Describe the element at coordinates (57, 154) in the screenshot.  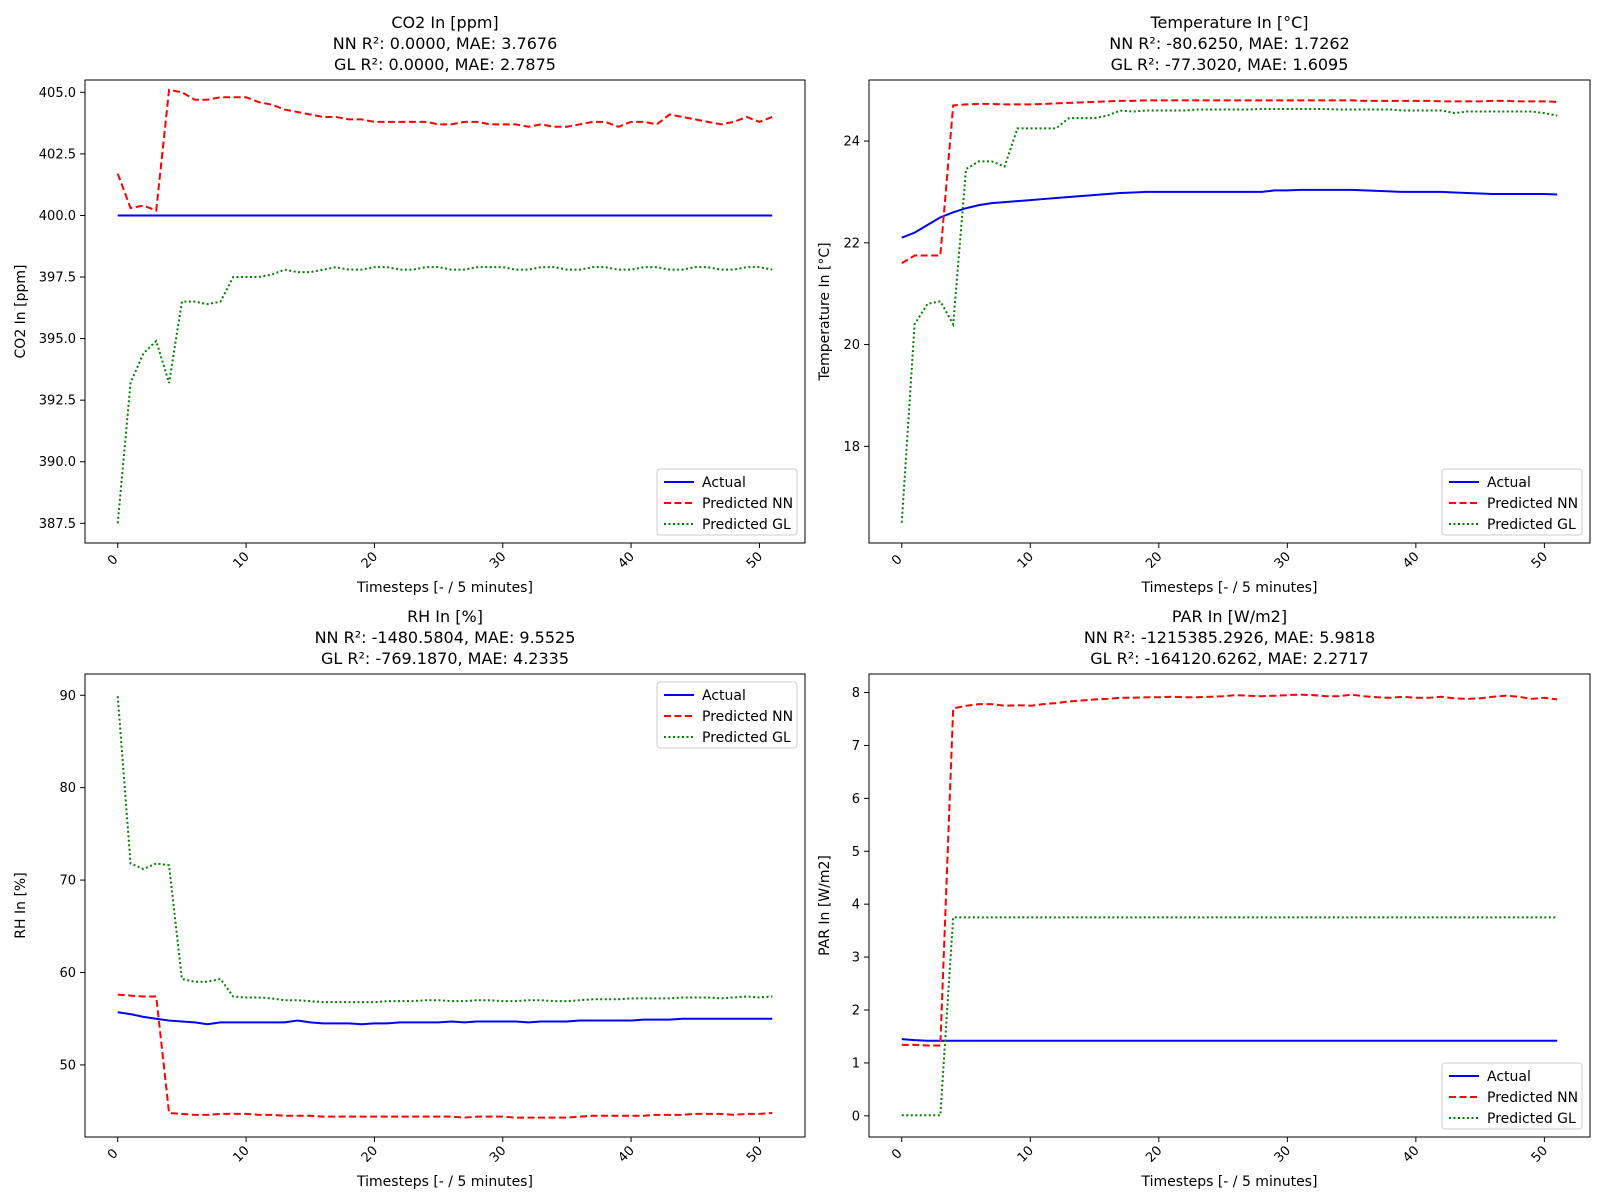
I see `y-tick-label: 402.5` at that location.